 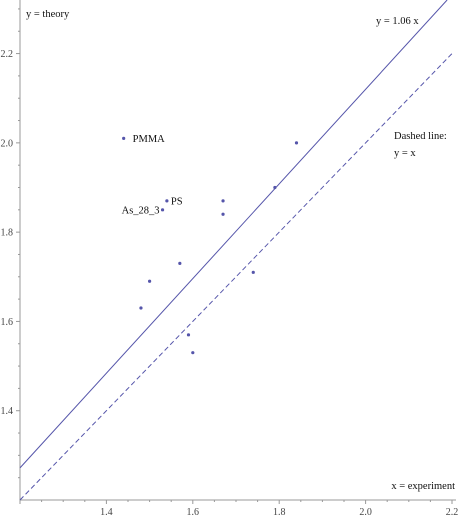 What do you see at coordinates (452, 512) in the screenshot?
I see `x-tick-label: 2.2` at bounding box center [452, 512].